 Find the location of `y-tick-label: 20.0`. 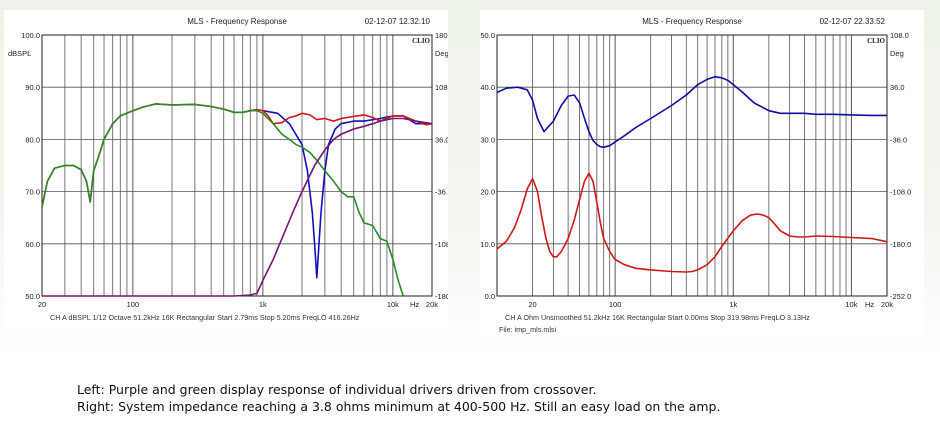

y-tick-label: 20.0 is located at coordinates (487, 192).